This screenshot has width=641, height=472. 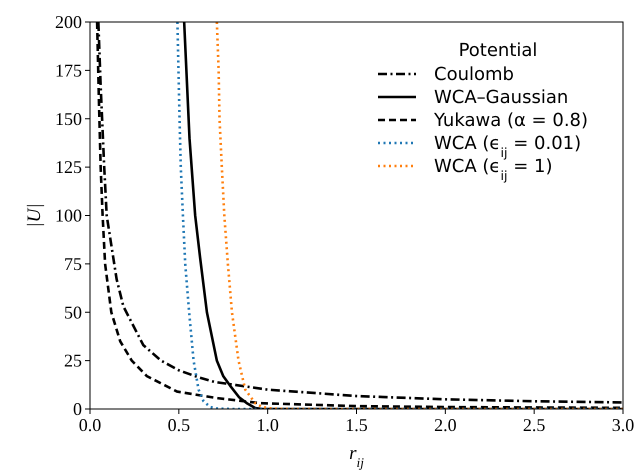 I want to click on x-tick-label: 1.0, so click(x=267, y=425).